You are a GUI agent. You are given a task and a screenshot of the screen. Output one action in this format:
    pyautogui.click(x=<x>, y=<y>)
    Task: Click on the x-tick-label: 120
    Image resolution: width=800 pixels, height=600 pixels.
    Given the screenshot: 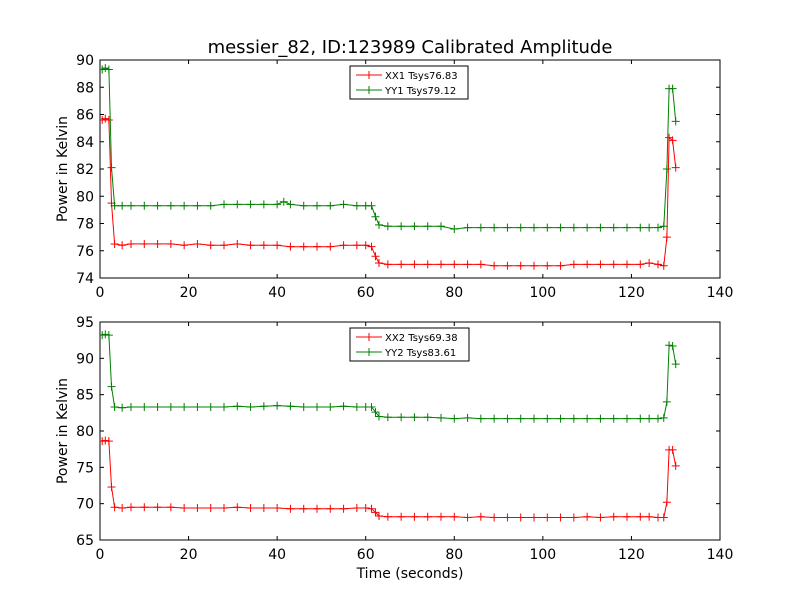 What is the action you would take?
    pyautogui.click(x=631, y=555)
    